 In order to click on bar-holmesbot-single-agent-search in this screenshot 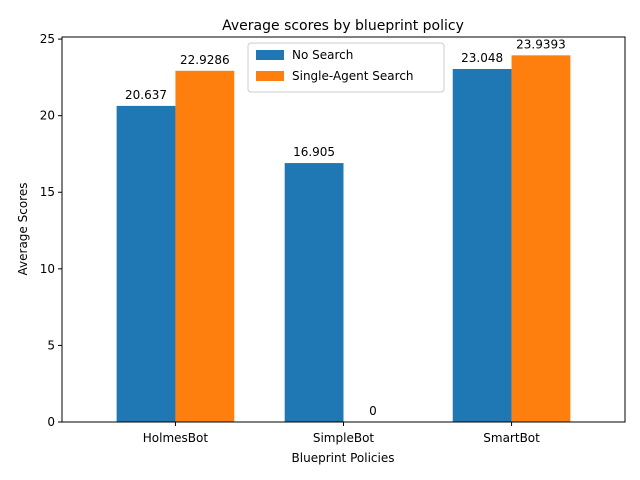, I will do `click(205, 246)`.